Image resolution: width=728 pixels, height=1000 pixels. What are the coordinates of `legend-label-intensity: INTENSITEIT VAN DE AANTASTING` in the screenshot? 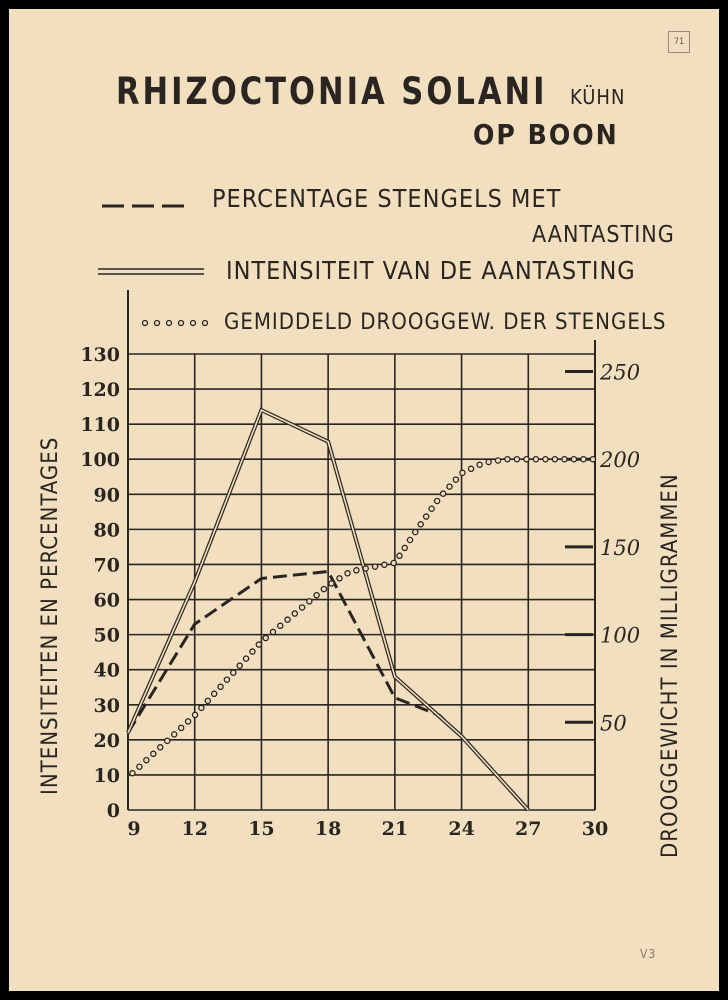 It's located at (431, 270).